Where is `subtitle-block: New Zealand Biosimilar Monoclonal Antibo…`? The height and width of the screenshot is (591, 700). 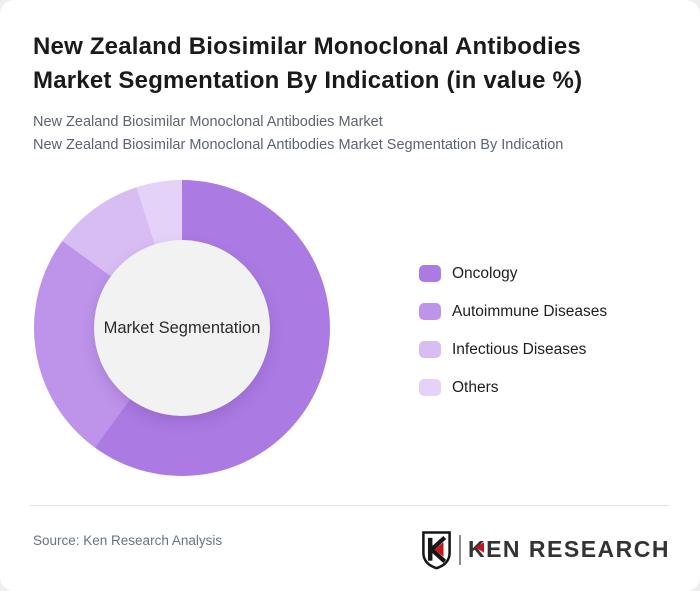
subtitle-block: New Zealand Biosimilar Monoclonal Antibo… is located at coordinates (353, 134).